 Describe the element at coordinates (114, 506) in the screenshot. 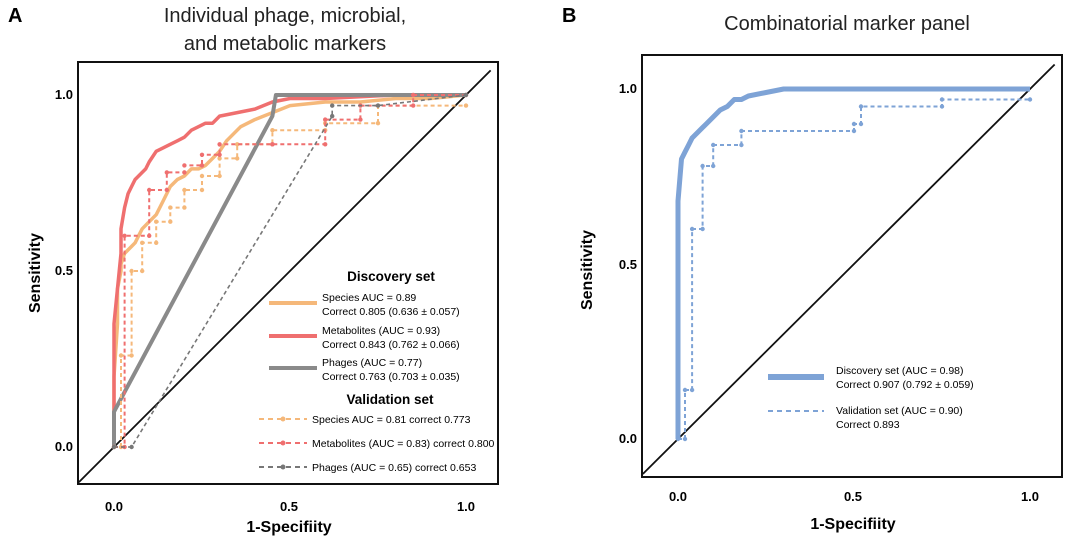

I see `panel-a-xtick-0: 0.0` at that location.